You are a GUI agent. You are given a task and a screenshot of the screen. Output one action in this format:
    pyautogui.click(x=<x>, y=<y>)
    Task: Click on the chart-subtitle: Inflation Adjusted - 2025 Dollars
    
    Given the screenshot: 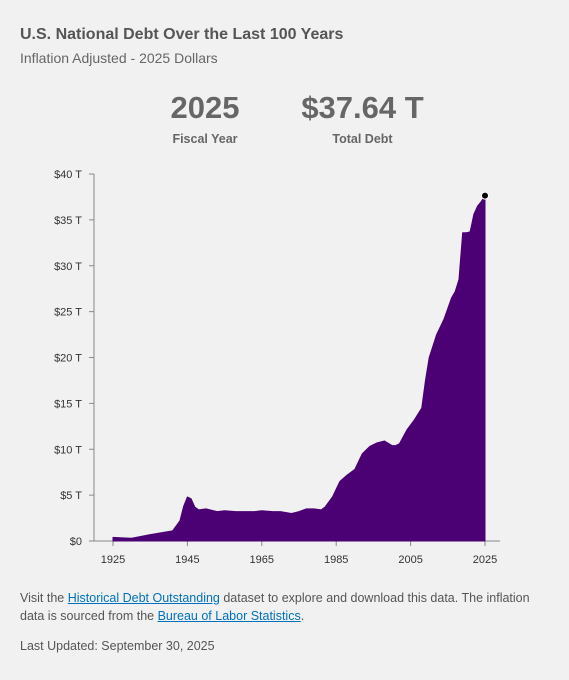 What is the action you would take?
    pyautogui.click(x=119, y=58)
    